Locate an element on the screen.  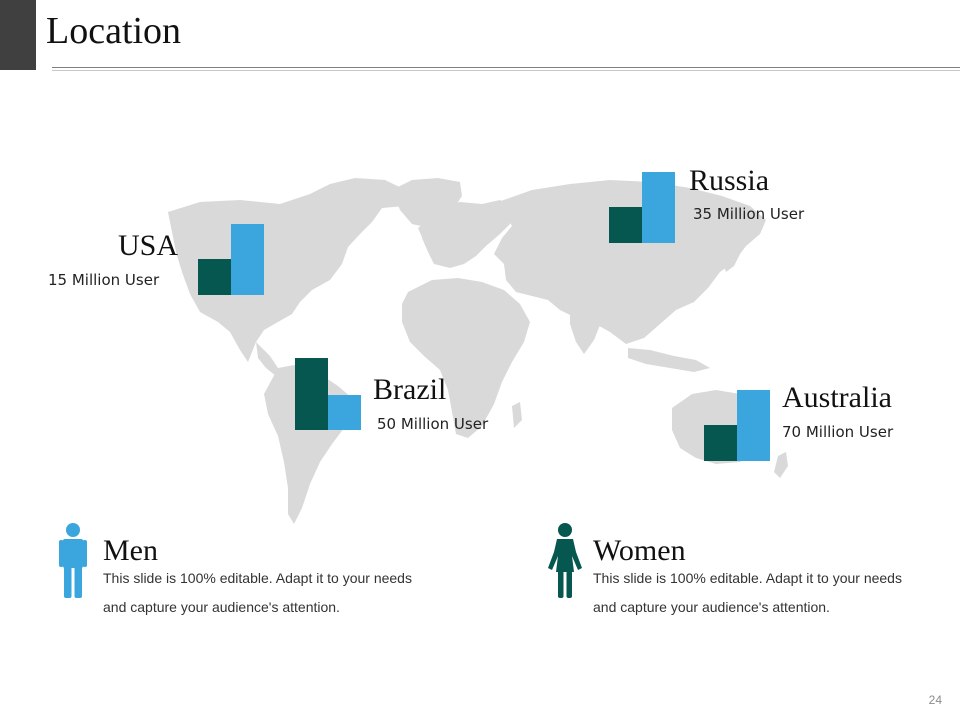
title-divider is located at coordinates (506, 67).